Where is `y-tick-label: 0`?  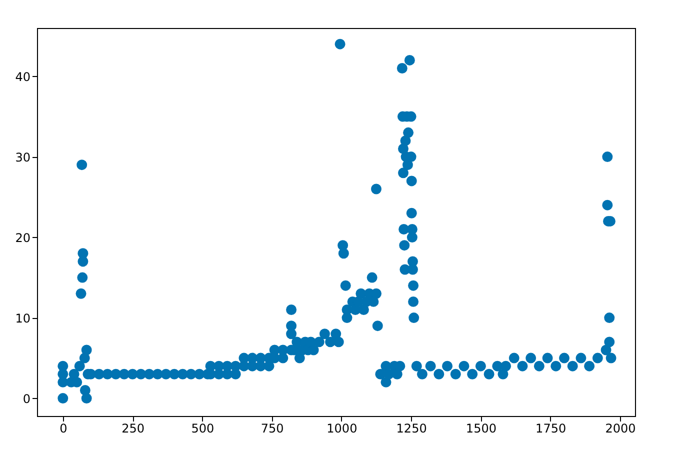 y-tick-label: 0 is located at coordinates (26, 399).